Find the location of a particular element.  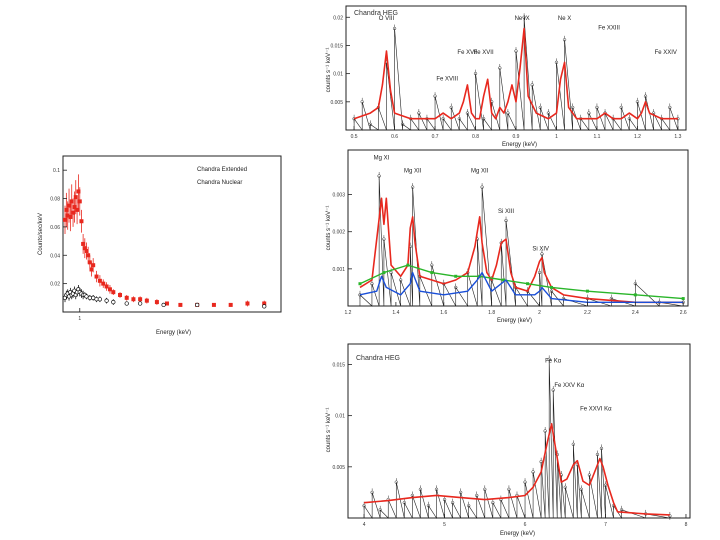

line-annotation: Fe XXIV is located at coordinates (666, 53).